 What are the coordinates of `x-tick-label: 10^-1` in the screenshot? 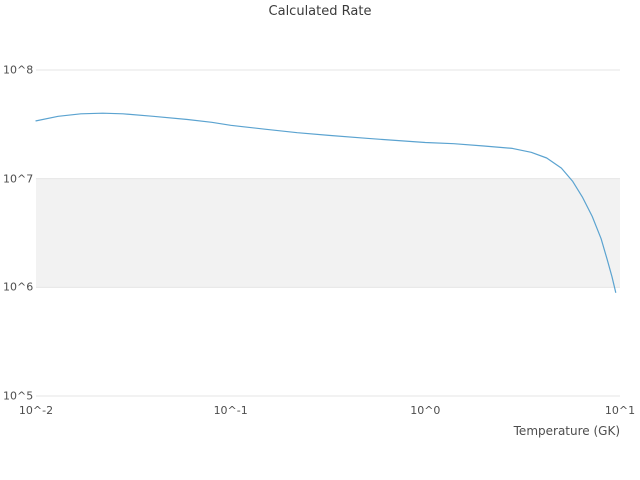 It's located at (230, 410).